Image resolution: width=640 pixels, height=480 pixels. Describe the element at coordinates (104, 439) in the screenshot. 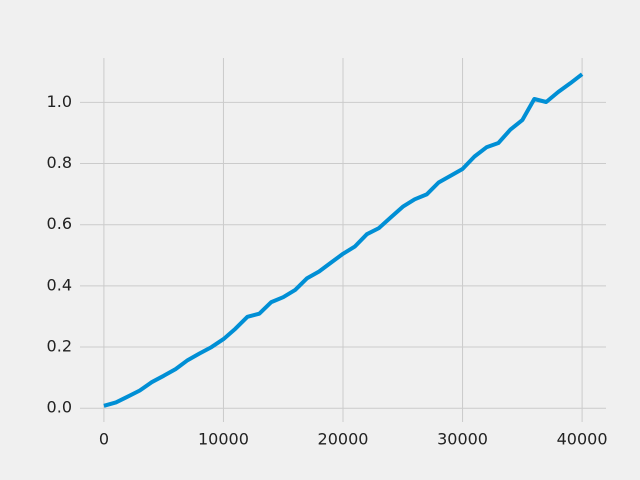

I see `x-tick-label: 0` at that location.